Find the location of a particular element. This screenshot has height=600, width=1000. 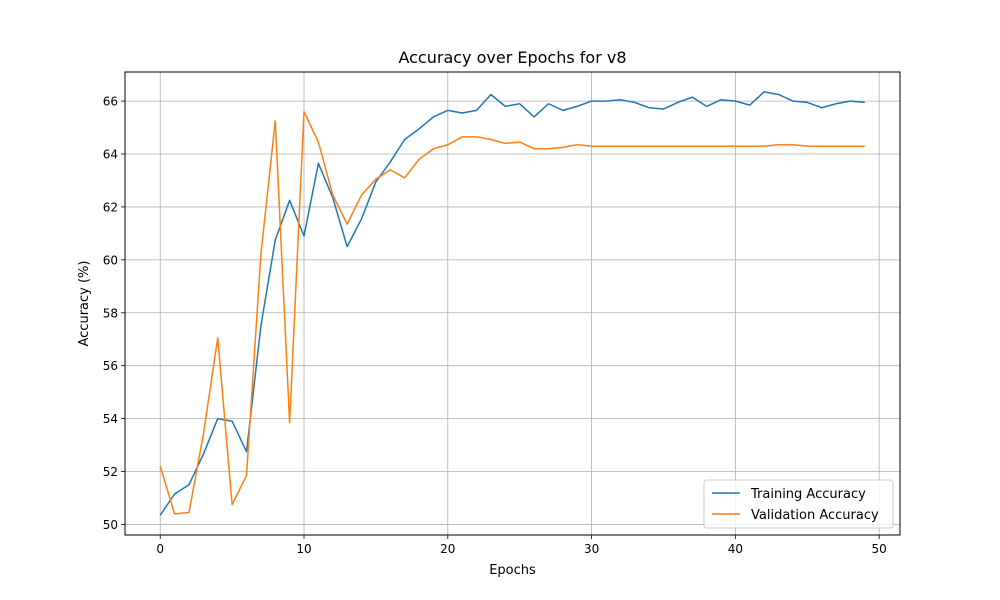

y-tick-label: 52 is located at coordinates (110, 472).